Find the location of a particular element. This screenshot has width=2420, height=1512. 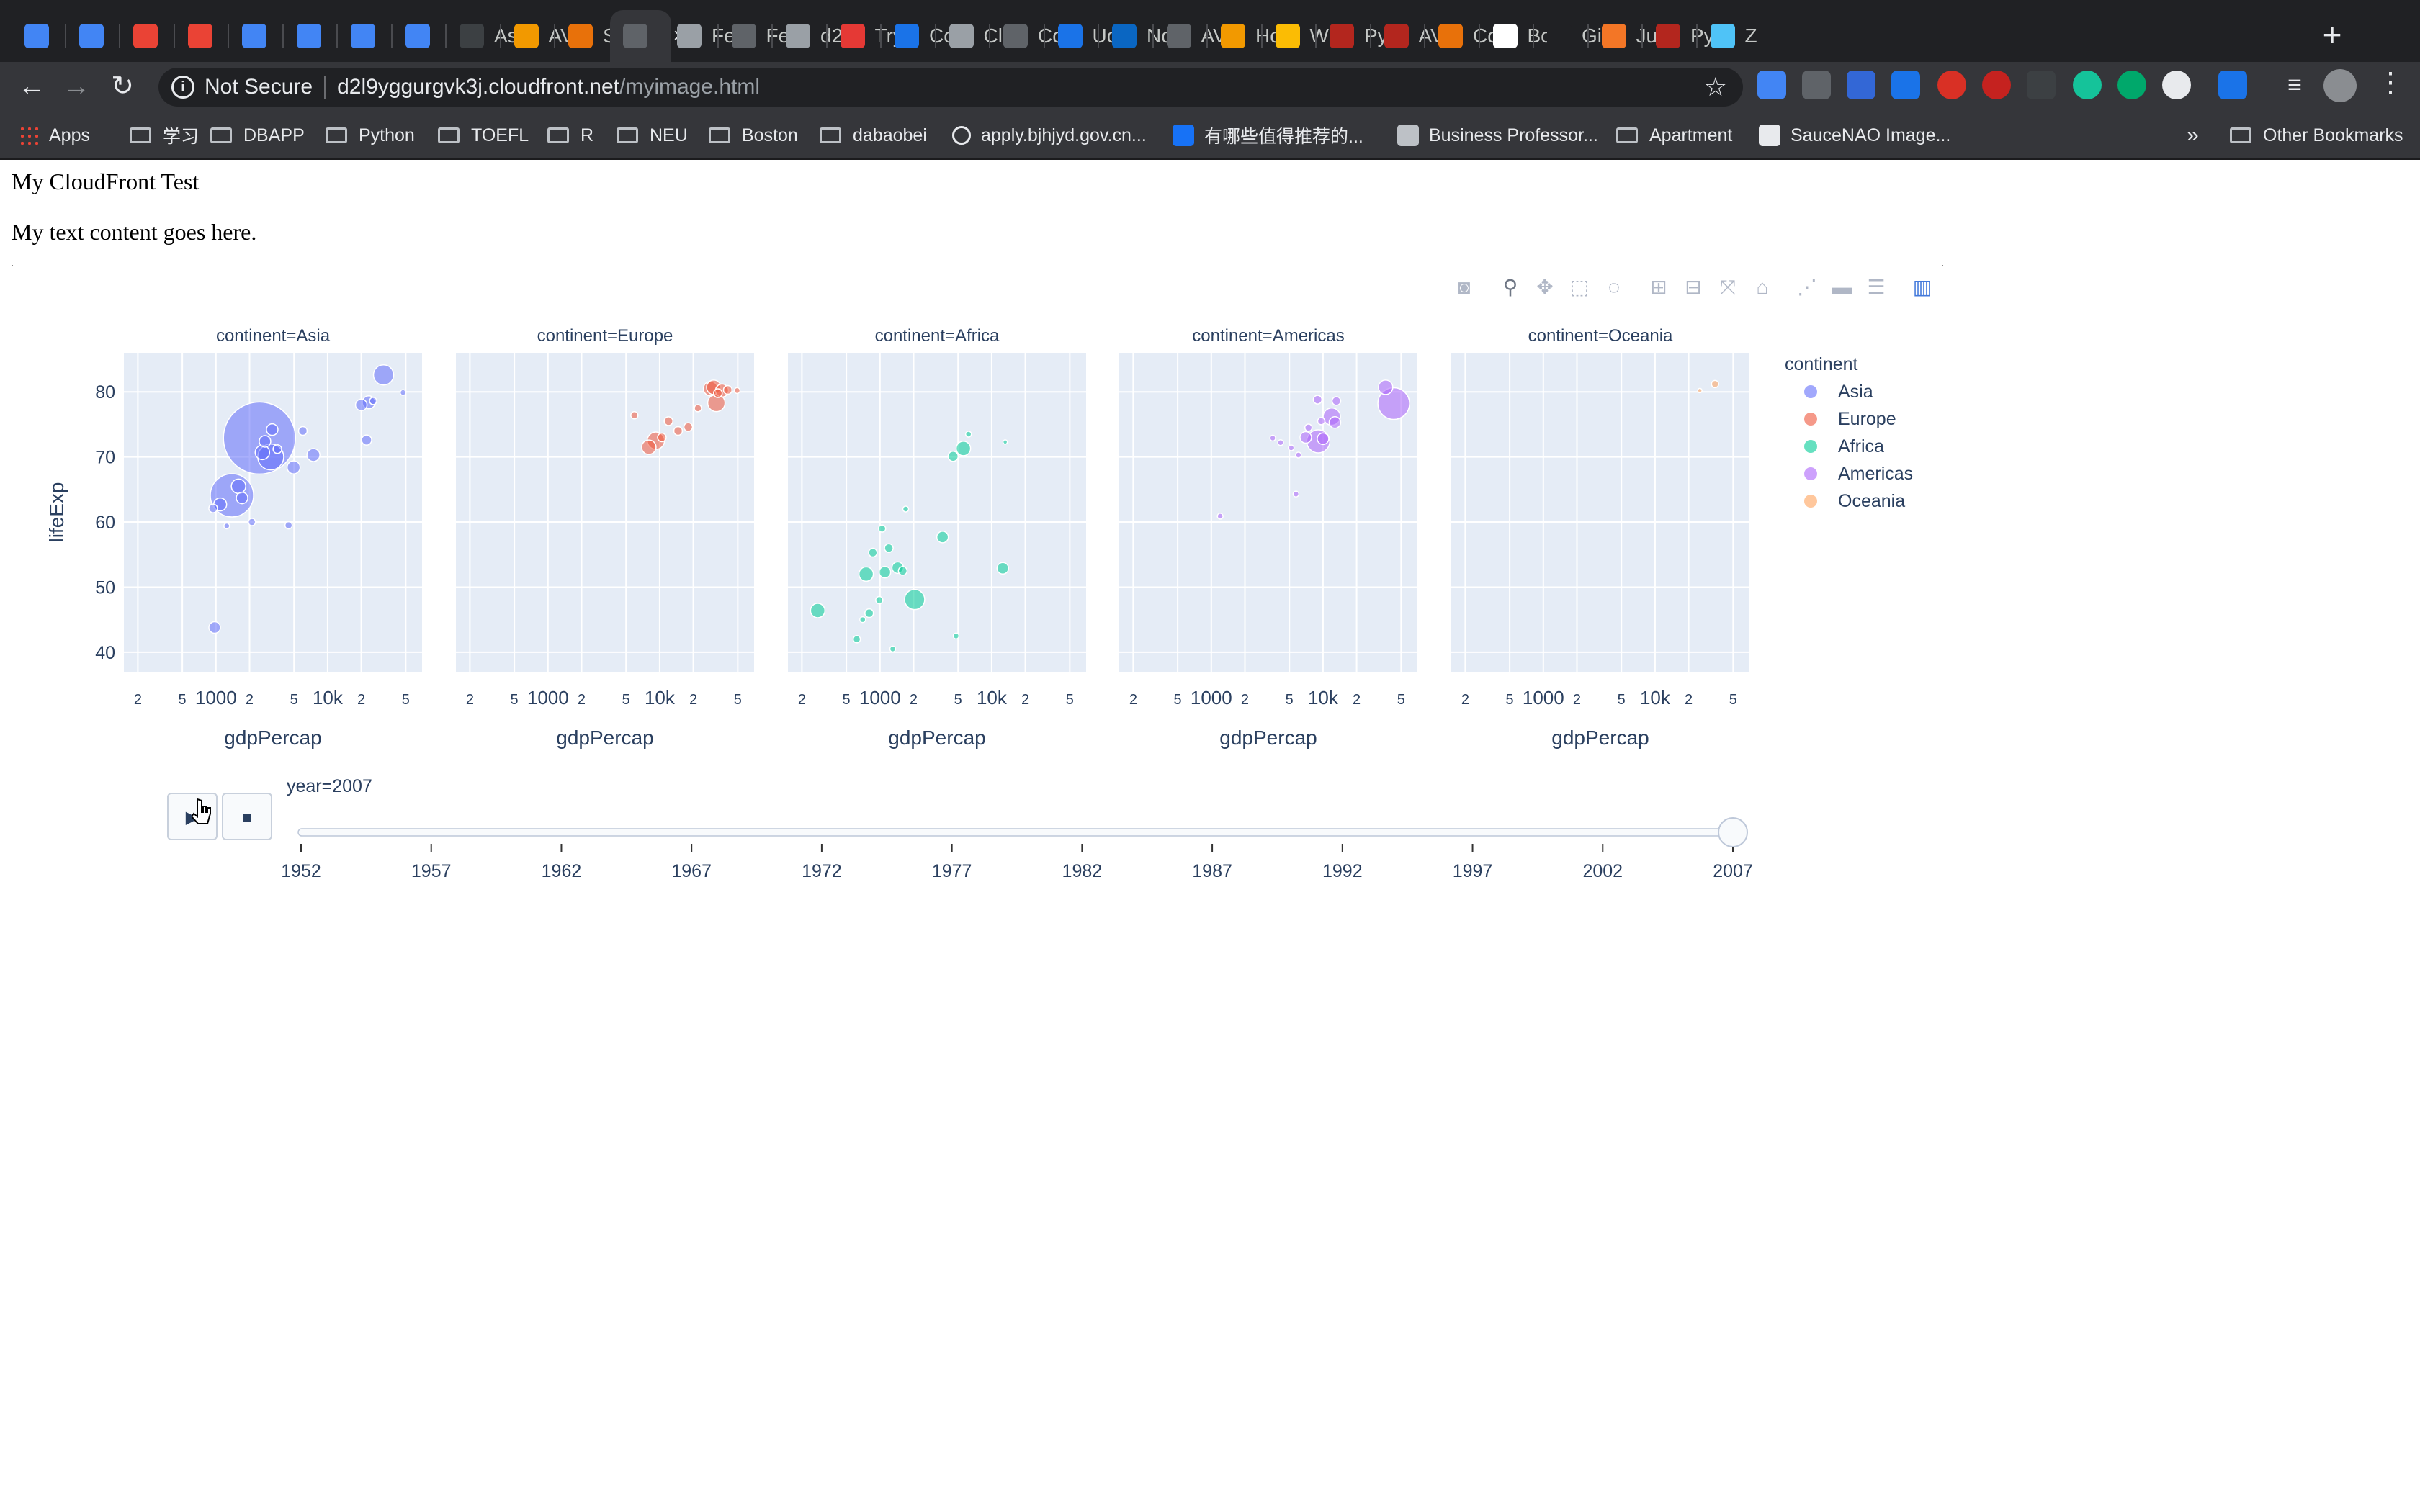

browser-menu-icon: ⋮ is located at coordinates (2390, 83).